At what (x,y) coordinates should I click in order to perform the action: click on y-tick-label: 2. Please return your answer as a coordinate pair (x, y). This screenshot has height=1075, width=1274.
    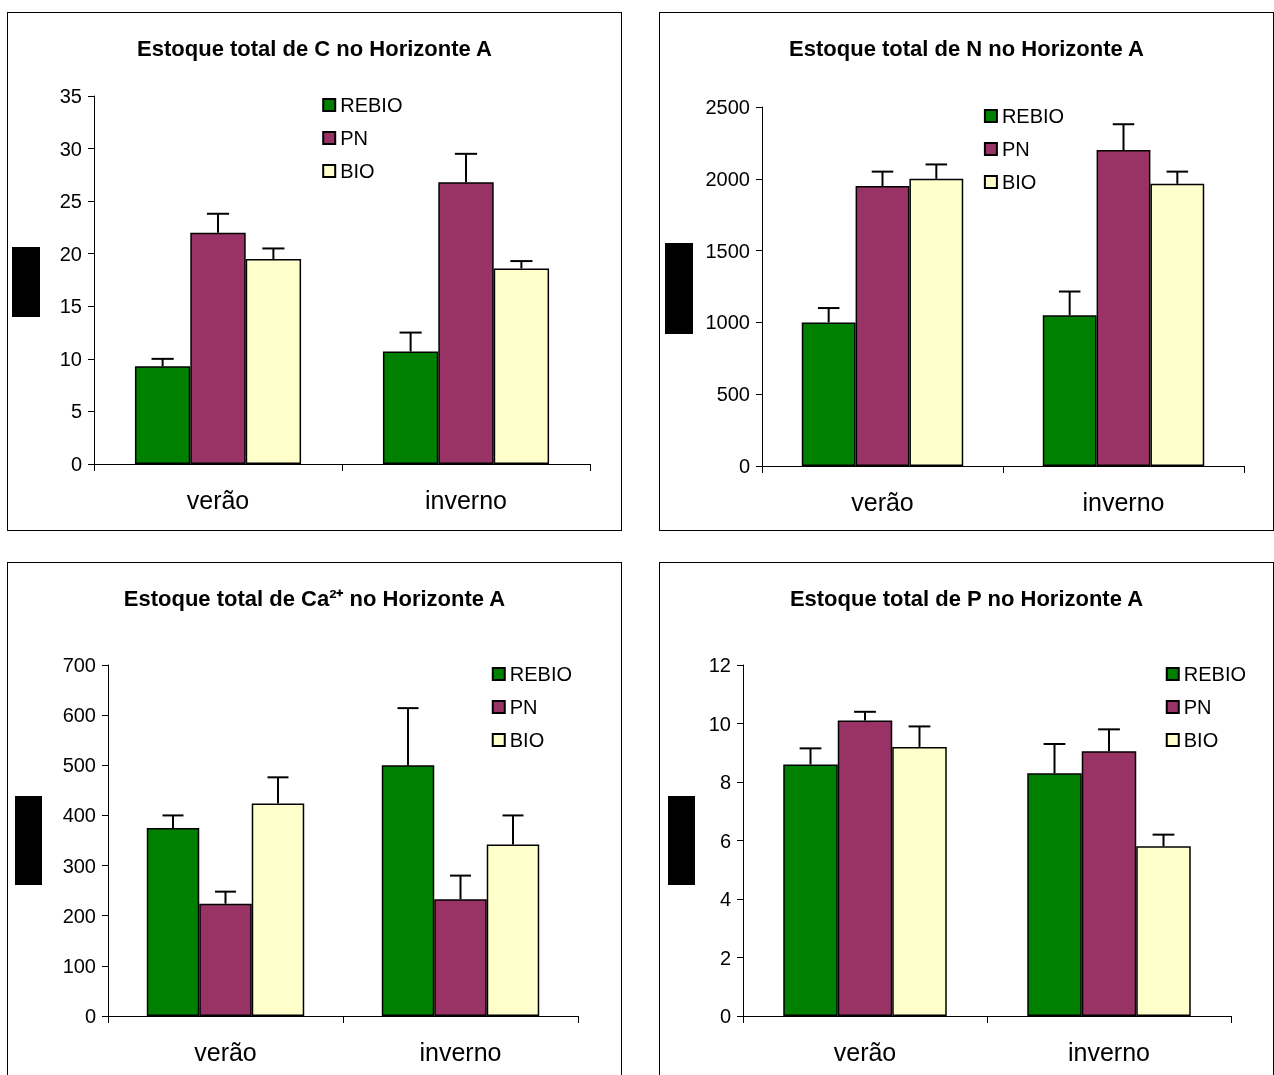
    Looking at the image, I should click on (725, 957).